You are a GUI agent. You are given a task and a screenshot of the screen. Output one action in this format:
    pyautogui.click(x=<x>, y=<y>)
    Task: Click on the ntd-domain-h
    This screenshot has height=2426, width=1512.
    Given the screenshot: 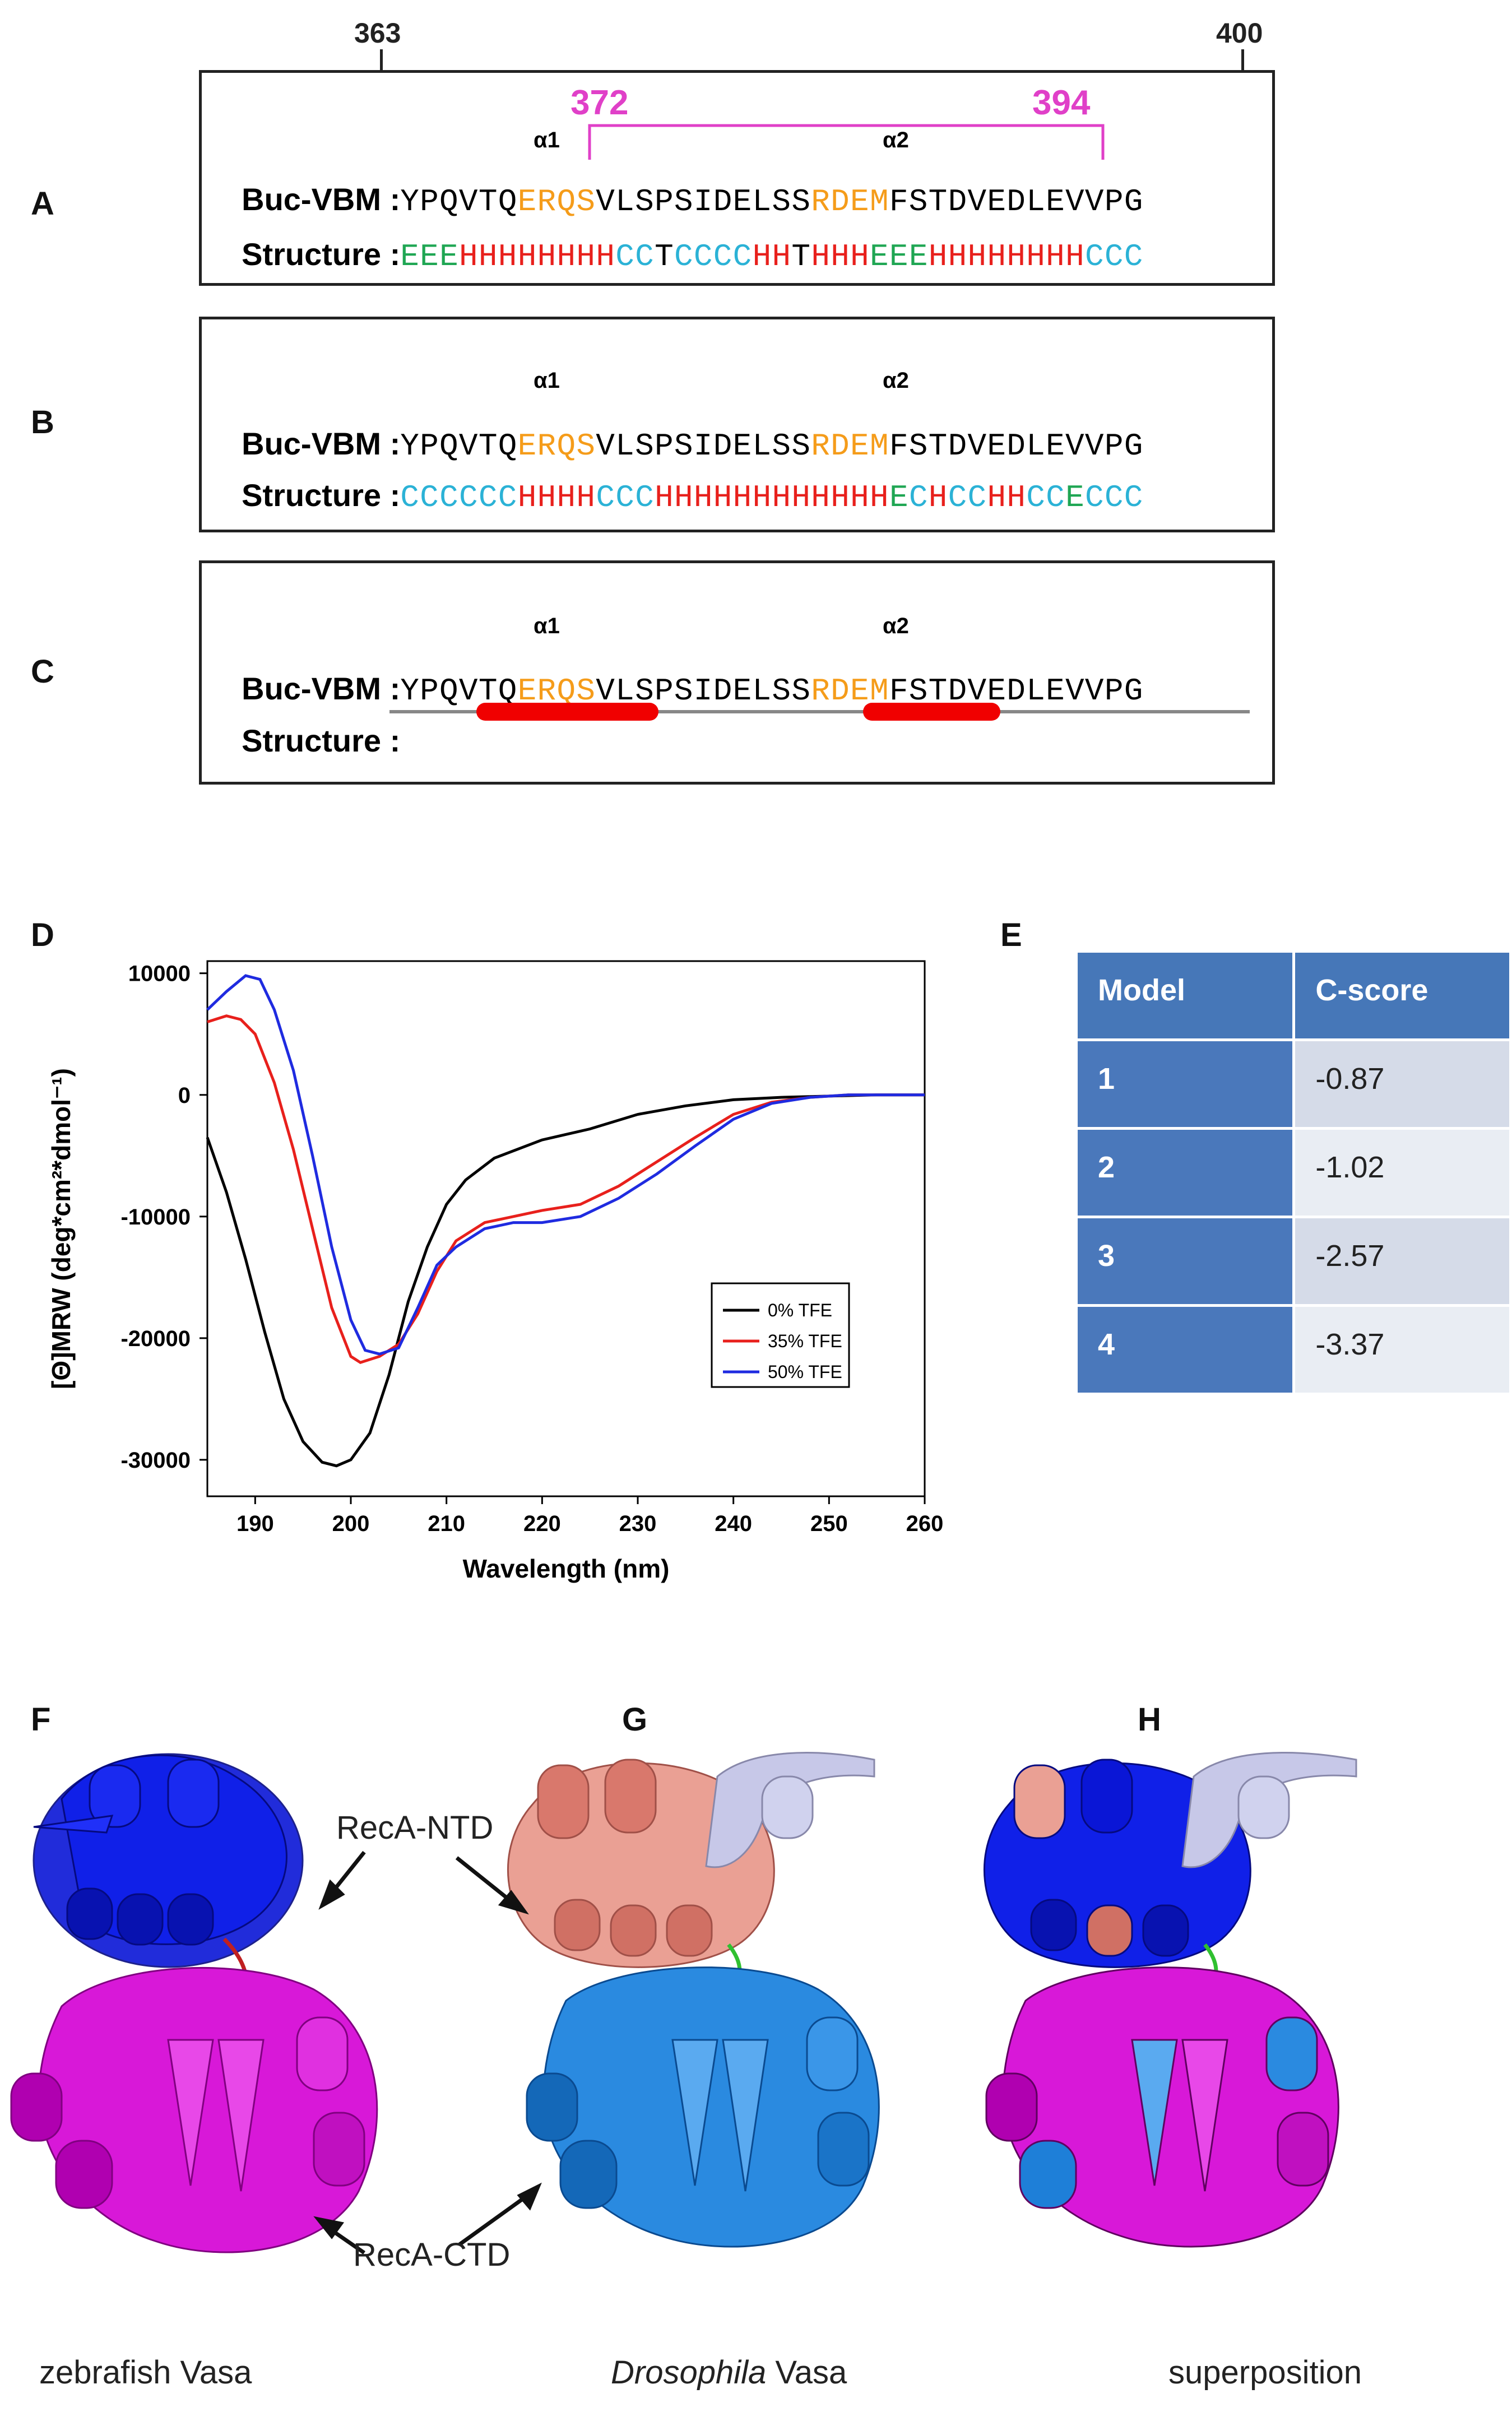 What is the action you would take?
    pyautogui.click(x=1117, y=1864)
    